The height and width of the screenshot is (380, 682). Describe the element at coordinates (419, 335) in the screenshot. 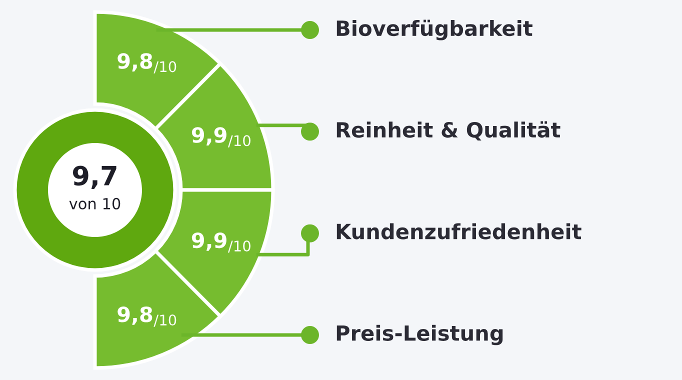

I see `category-label: Preis-Leistung` at that location.